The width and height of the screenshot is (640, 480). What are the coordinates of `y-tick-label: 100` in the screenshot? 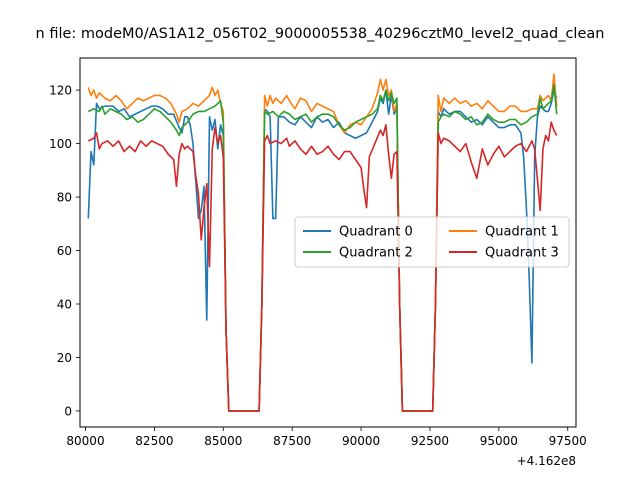 It's located at (60, 144).